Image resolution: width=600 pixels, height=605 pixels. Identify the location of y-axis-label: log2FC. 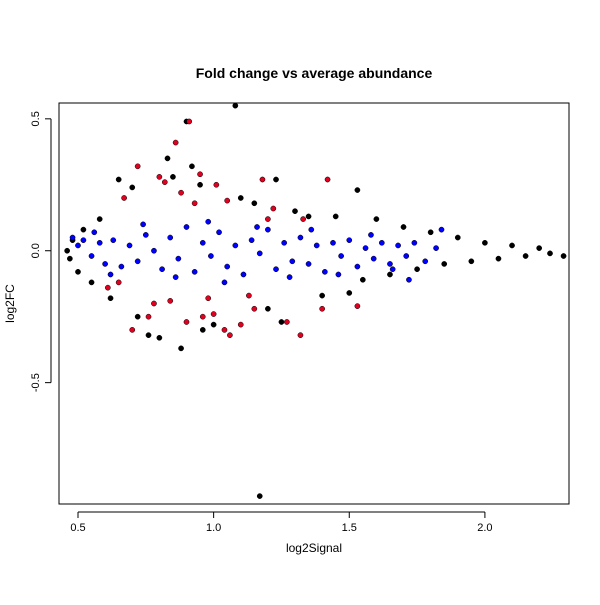
(10, 303).